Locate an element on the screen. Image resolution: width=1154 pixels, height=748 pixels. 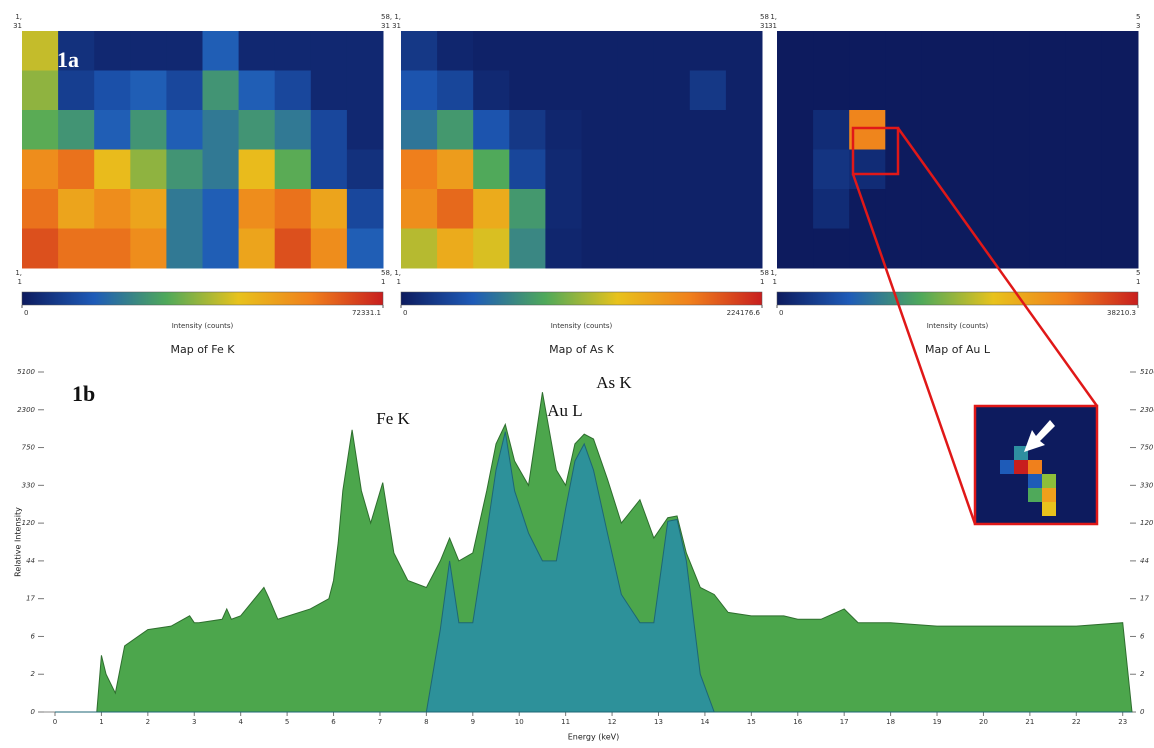
y-tick-label: 2300 is located at coordinates (26, 410).